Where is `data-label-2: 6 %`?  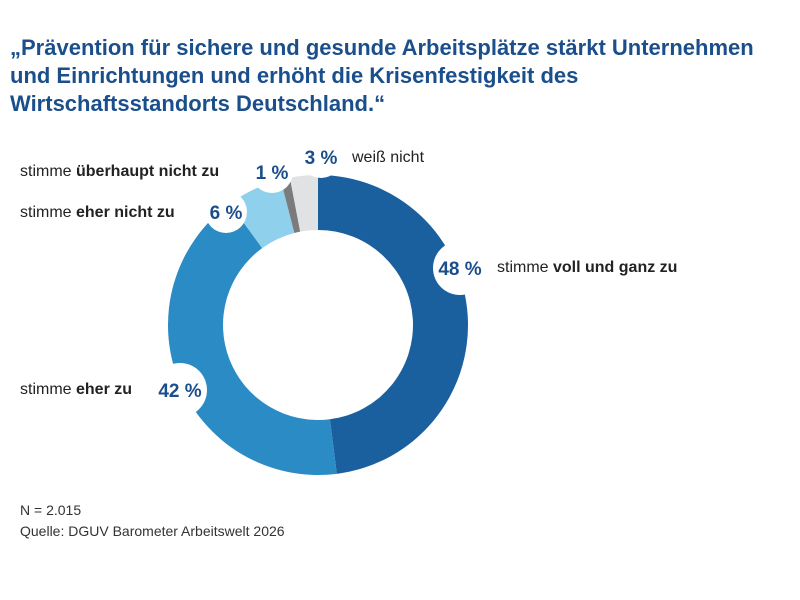
data-label-2: 6 % is located at coordinates (226, 213).